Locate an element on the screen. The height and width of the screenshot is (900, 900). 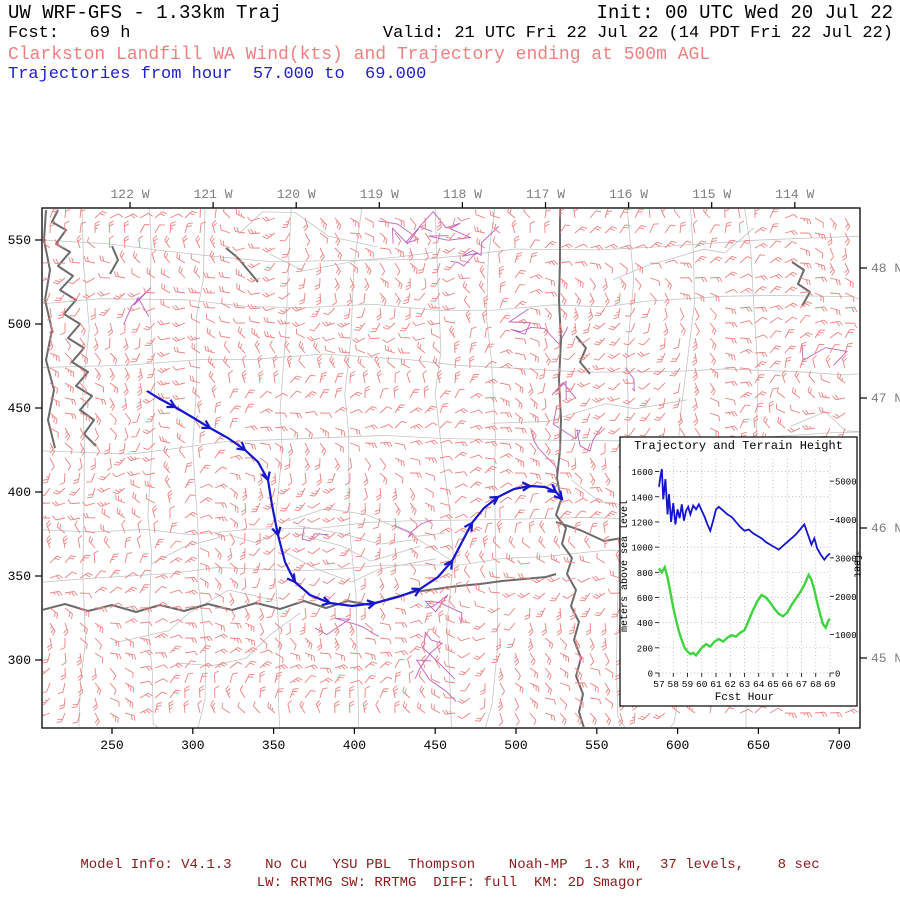
svg-text: 1200 is located at coordinates (642, 523).